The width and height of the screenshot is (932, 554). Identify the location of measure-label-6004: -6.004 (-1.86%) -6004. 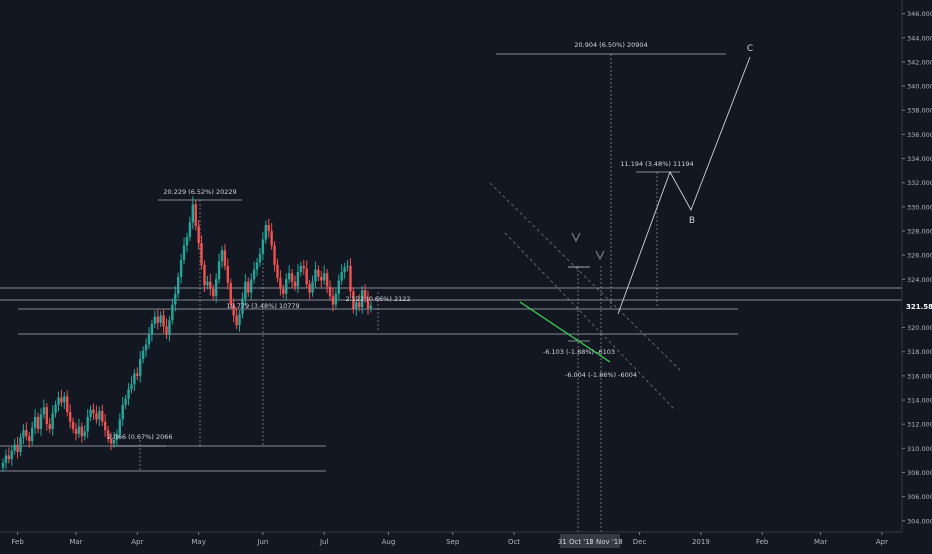
(601, 375).